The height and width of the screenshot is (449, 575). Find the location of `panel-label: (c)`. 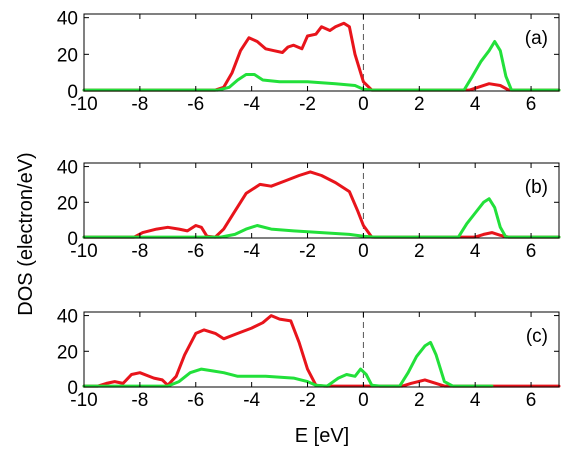

panel-label: (c) is located at coordinates (537, 336).